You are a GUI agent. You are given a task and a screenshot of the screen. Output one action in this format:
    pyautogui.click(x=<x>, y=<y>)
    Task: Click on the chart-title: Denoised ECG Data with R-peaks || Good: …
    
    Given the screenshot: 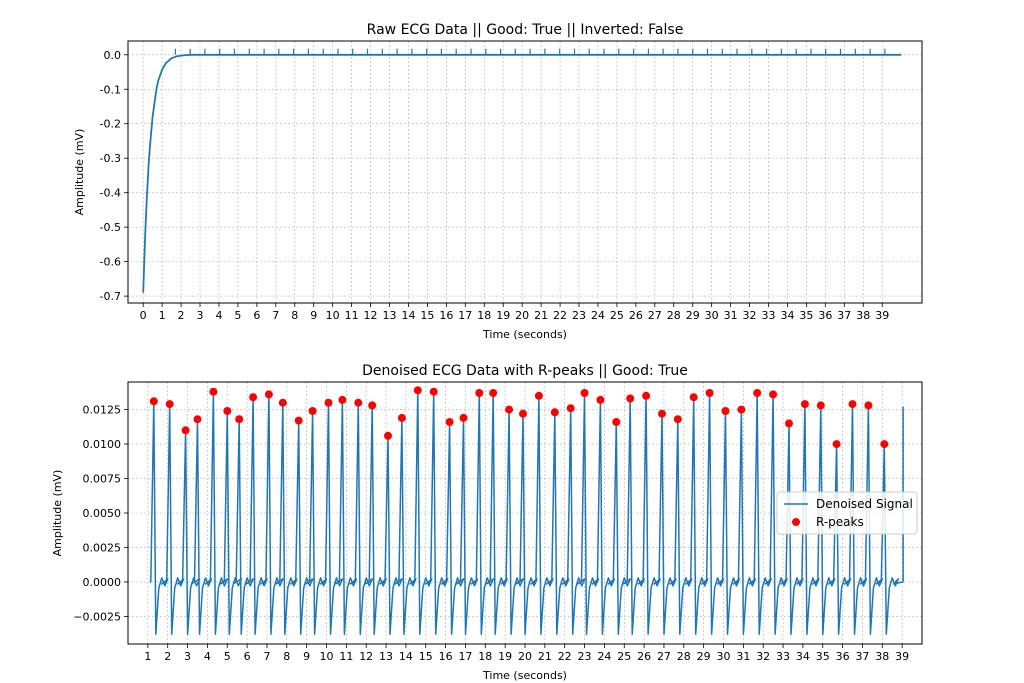 What is the action you would take?
    pyautogui.click(x=525, y=371)
    